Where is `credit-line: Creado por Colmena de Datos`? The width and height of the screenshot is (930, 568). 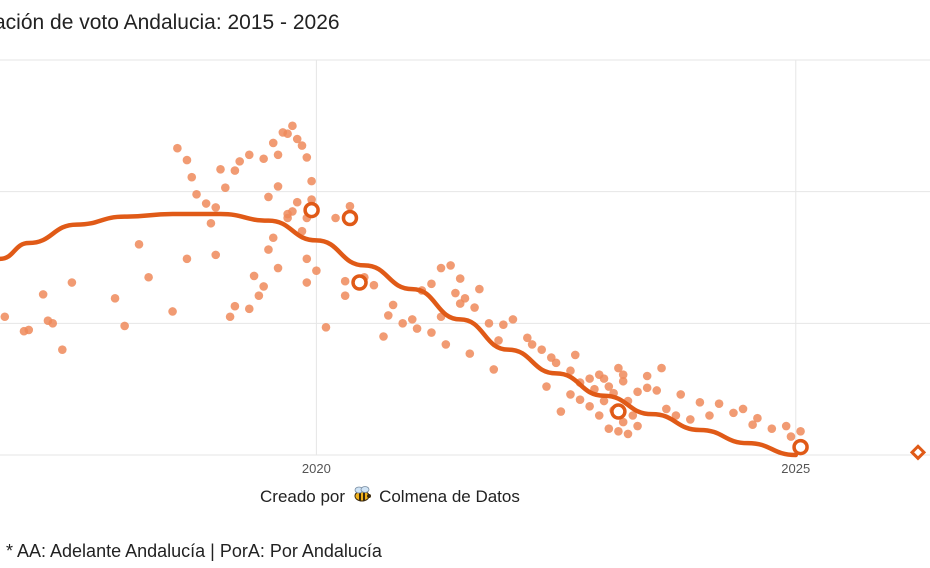
credit-line: Creado por Colmena de Datos is located at coordinates (390, 496).